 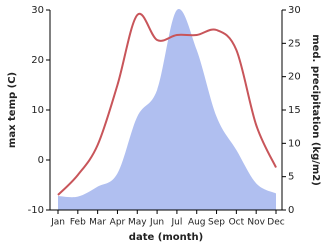 What do you see at coordinates (237, 223) in the screenshot?
I see `x-tick-label: Oct` at bounding box center [237, 223].